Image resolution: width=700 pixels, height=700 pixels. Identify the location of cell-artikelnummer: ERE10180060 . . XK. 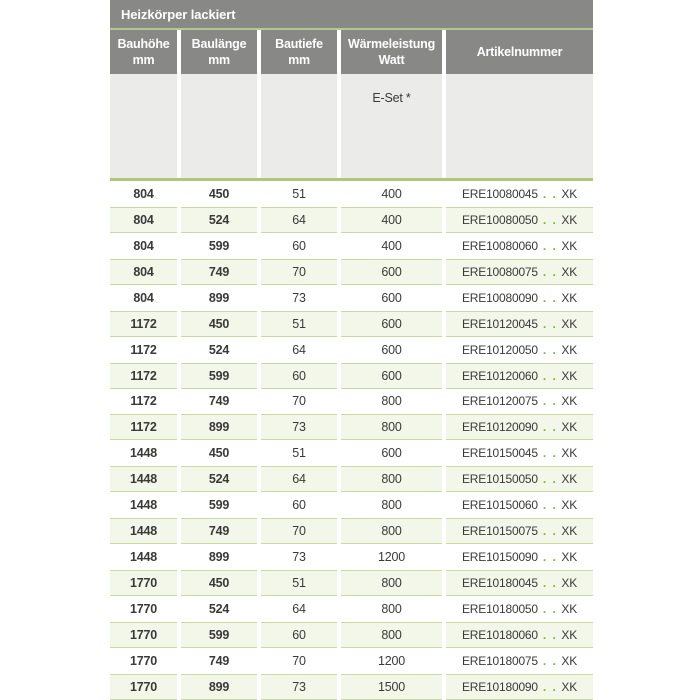
(519, 634).